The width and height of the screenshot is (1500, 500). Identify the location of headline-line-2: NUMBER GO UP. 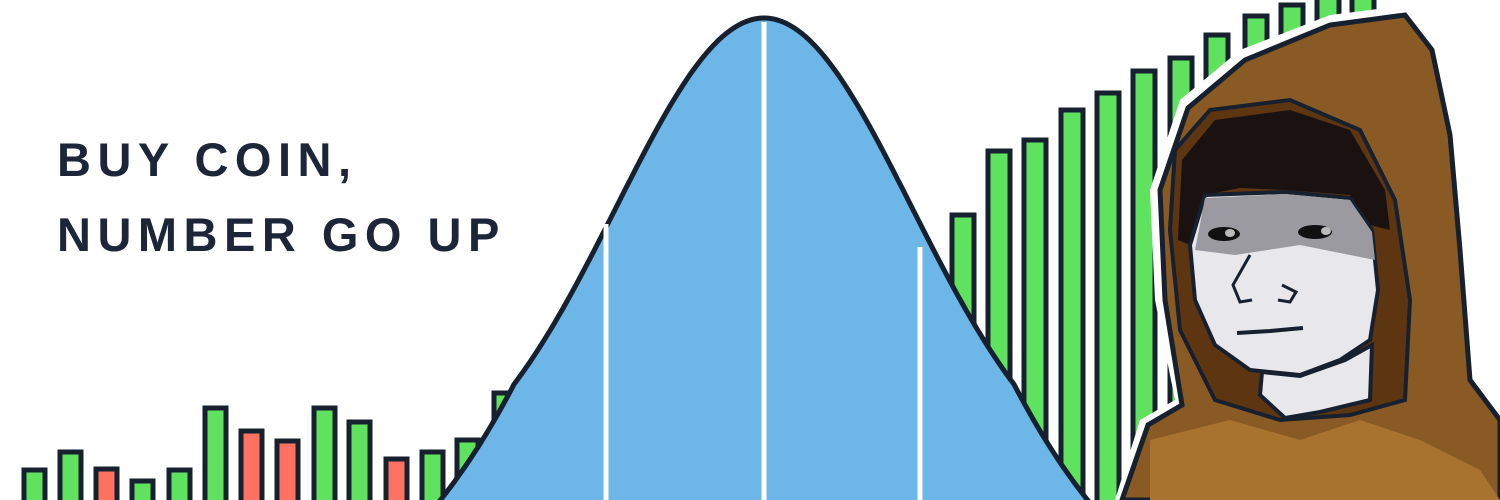
(281, 234).